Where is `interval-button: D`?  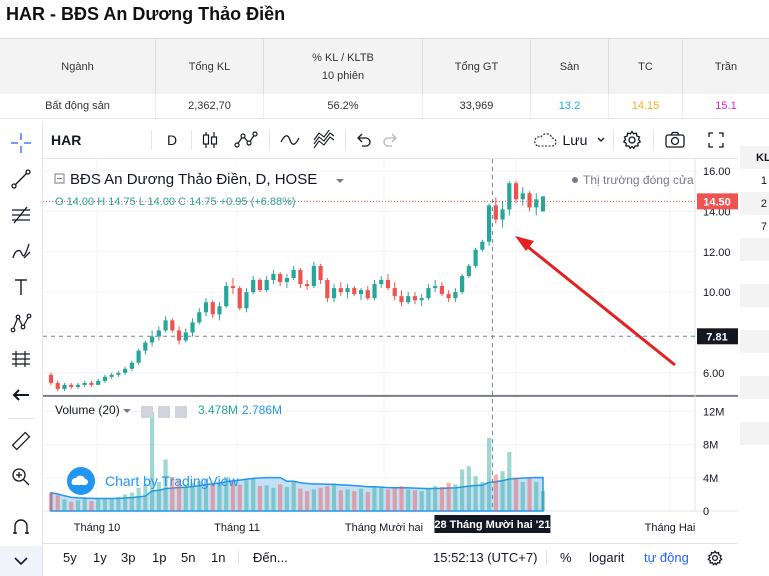
interval-button: D is located at coordinates (172, 140).